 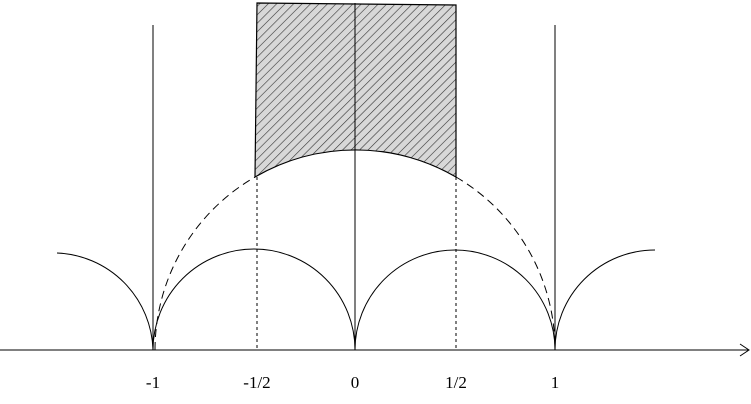 What do you see at coordinates (355, 382) in the screenshot?
I see `tick-label: 0` at bounding box center [355, 382].